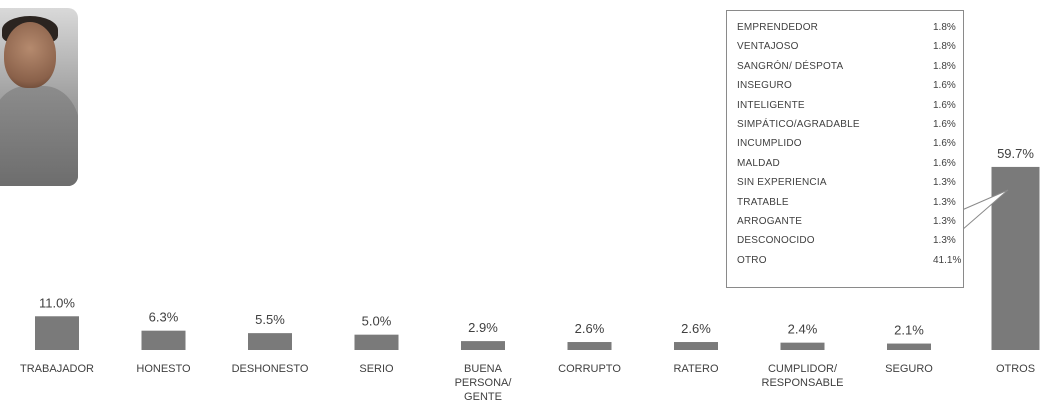 The image size is (1062, 414). Describe the element at coordinates (752, 260) in the screenshot. I see `breakdown-label: OTRO` at that location.